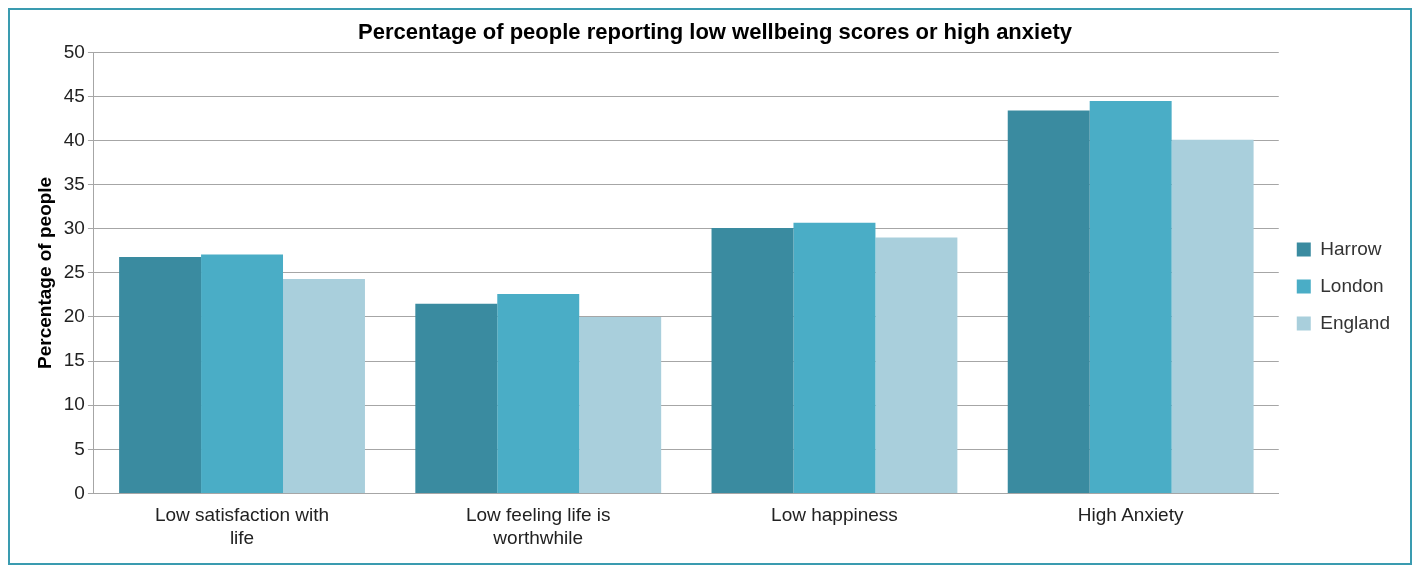  Describe the element at coordinates (834, 515) in the screenshot. I see `x-tick-label: Low happiness` at that location.